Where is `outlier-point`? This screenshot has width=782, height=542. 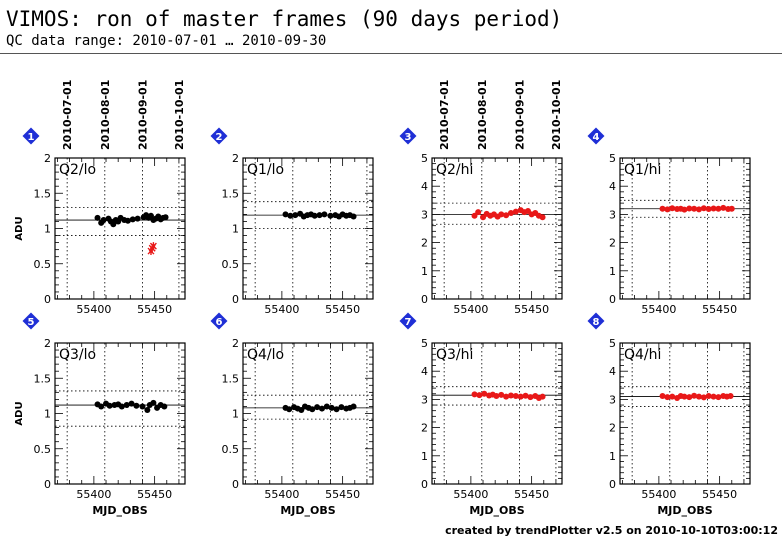
outlier-point is located at coordinates (153, 246).